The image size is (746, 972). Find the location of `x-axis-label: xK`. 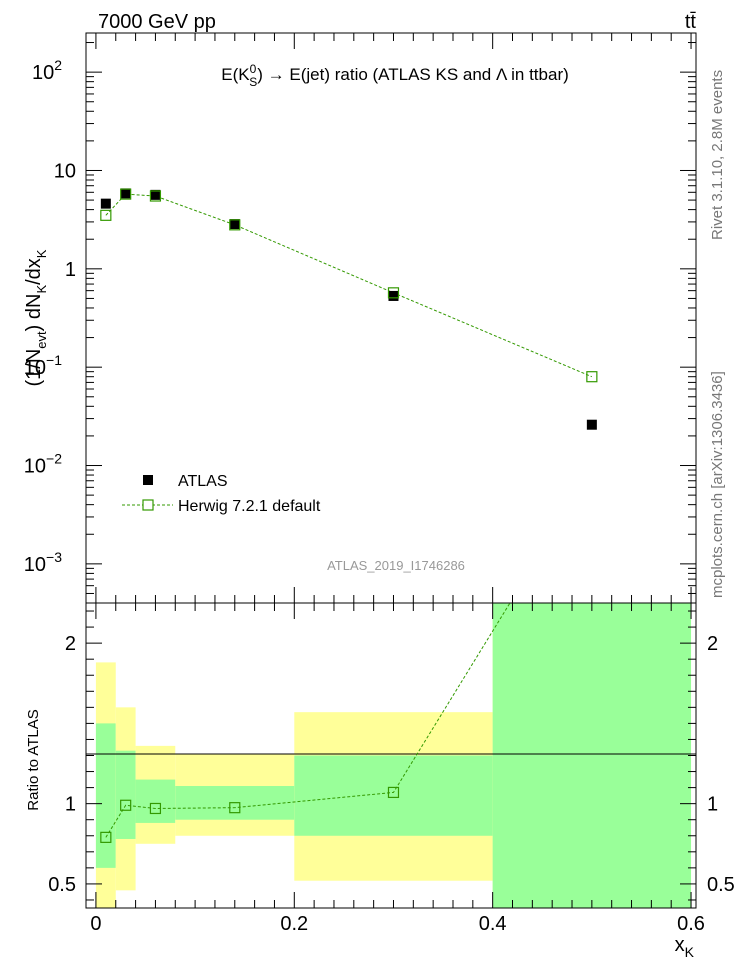

x-axis-label: xK is located at coordinates (685, 947).